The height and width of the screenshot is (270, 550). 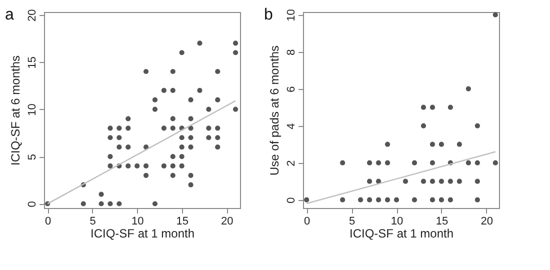 I want to click on y-tick-label: 15, so click(x=32, y=62).